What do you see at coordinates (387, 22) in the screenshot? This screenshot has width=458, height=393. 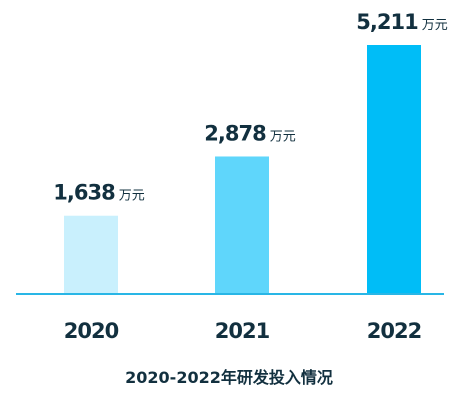 I see `data-label-value-2022: 5,211` at bounding box center [387, 22].